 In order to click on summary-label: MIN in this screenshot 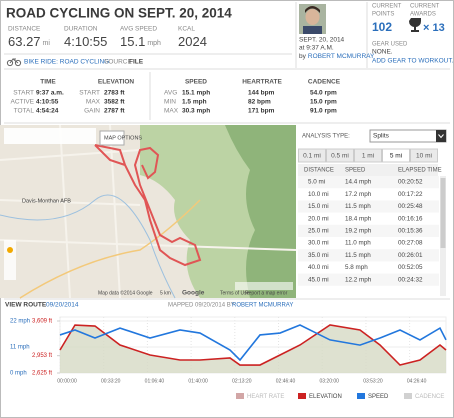, I will do `click(170, 102)`.